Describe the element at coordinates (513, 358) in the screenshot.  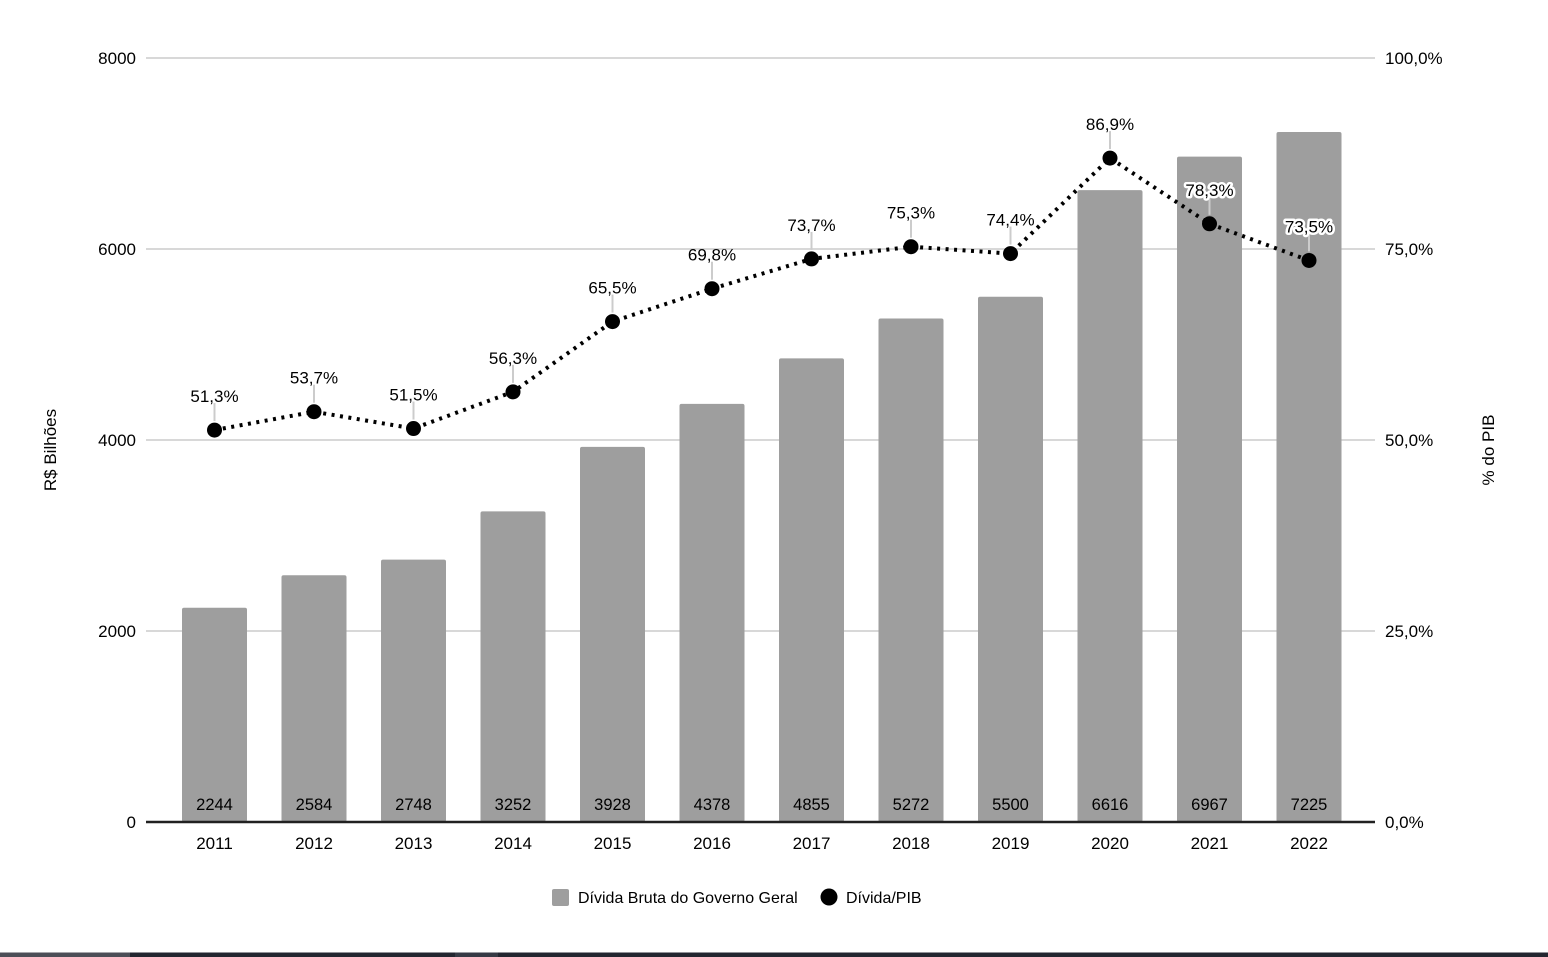
I see `point-label-2014: 56,3%` at that location.